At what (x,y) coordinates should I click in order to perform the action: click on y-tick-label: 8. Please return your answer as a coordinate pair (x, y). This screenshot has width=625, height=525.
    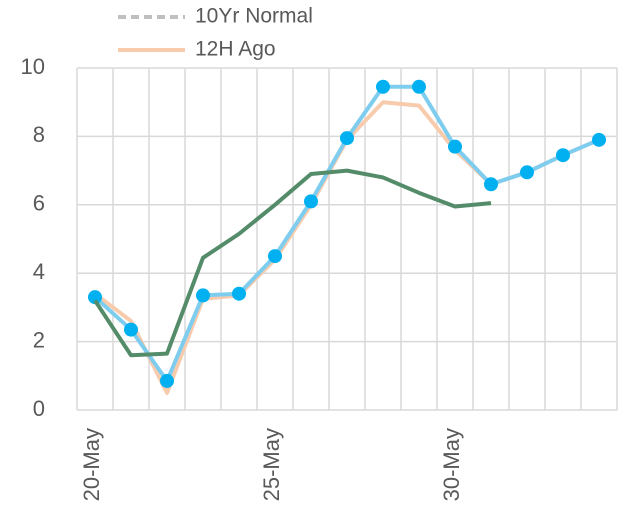
    Looking at the image, I should click on (39, 134).